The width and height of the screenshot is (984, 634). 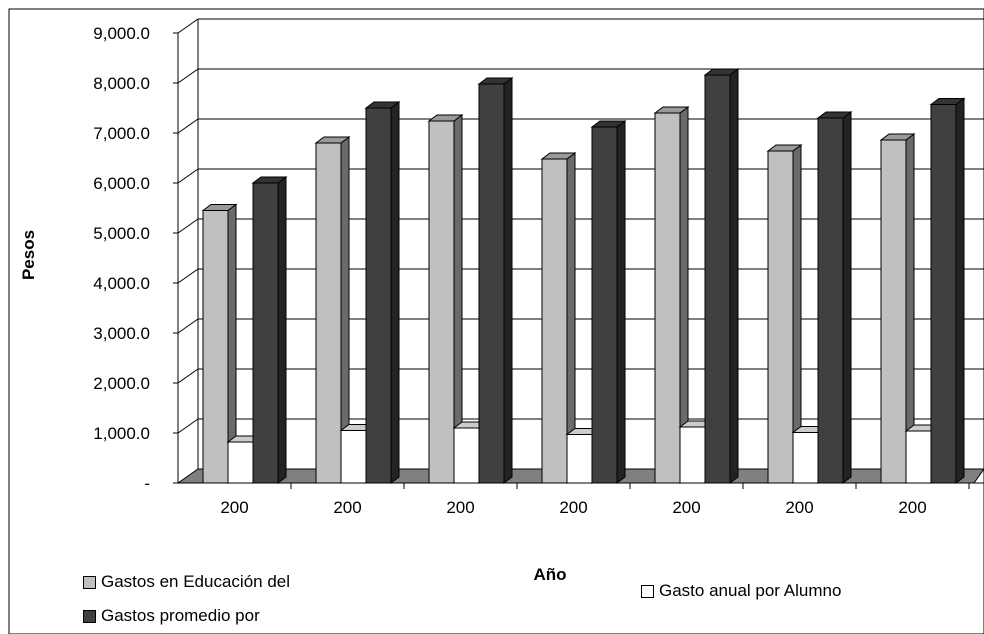 What do you see at coordinates (550, 574) in the screenshot?
I see `x-axis-title: Año` at bounding box center [550, 574].